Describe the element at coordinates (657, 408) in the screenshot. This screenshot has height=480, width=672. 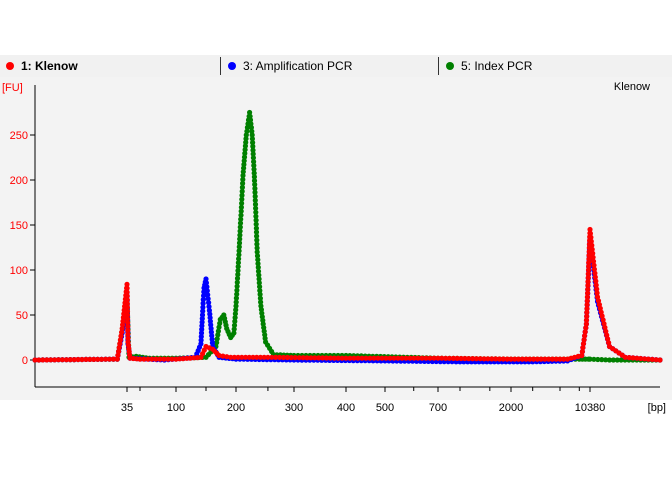
I see `x-axis-unit-label: [bp]` at that location.